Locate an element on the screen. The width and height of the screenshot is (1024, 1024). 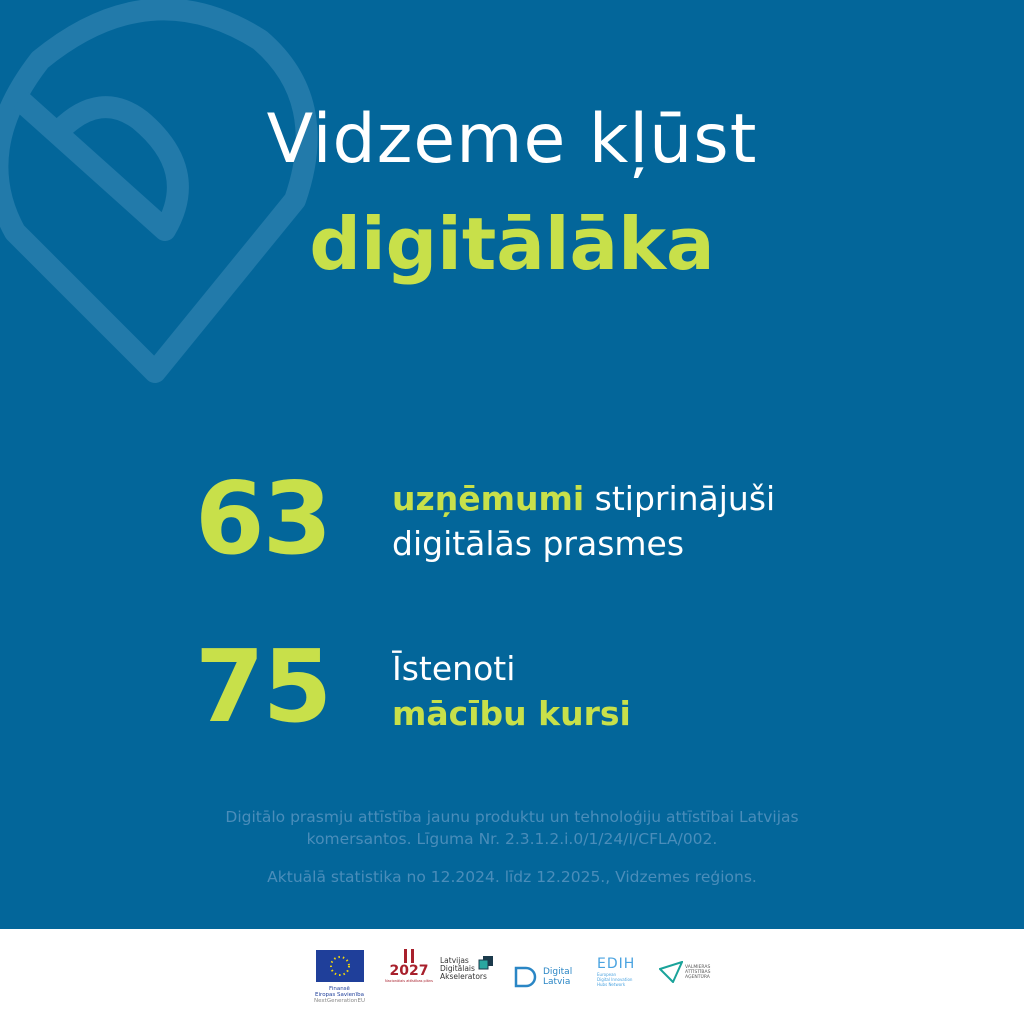
digital-latvia-icon is located at coordinates (525, 977).